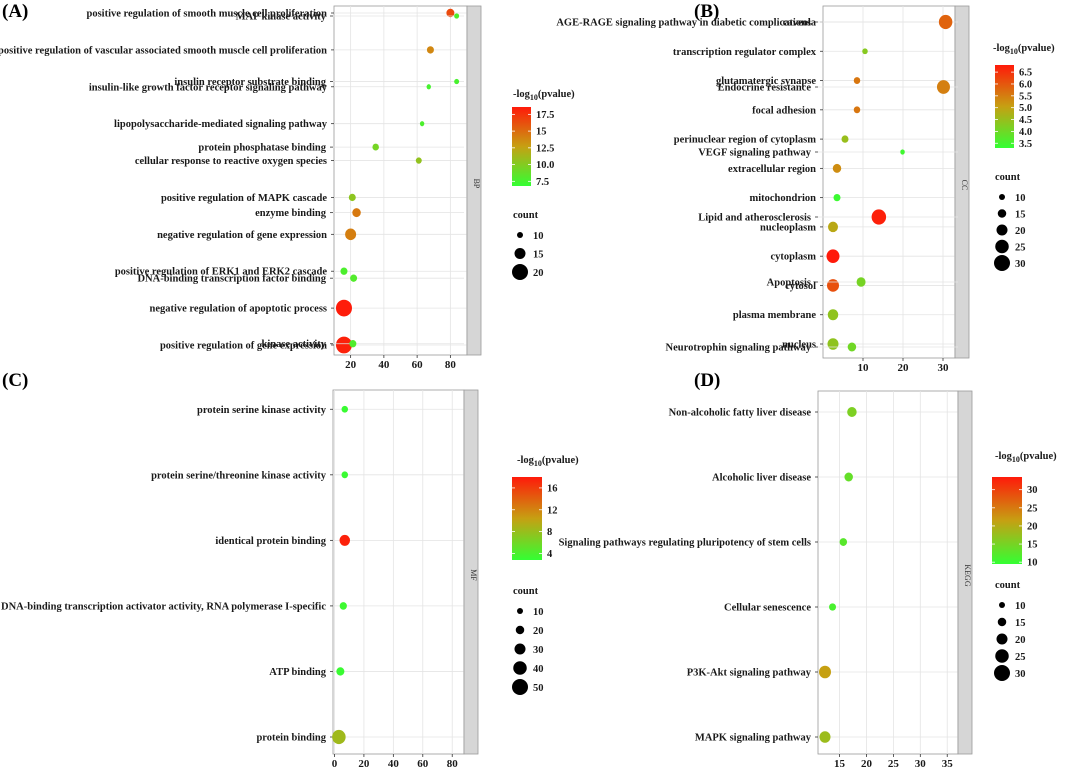 Image resolution: width=1065 pixels, height=767 pixels. Describe the element at coordinates (755, 153) in the screenshot. I see `category-label: VEGF signaling pathway` at that location.